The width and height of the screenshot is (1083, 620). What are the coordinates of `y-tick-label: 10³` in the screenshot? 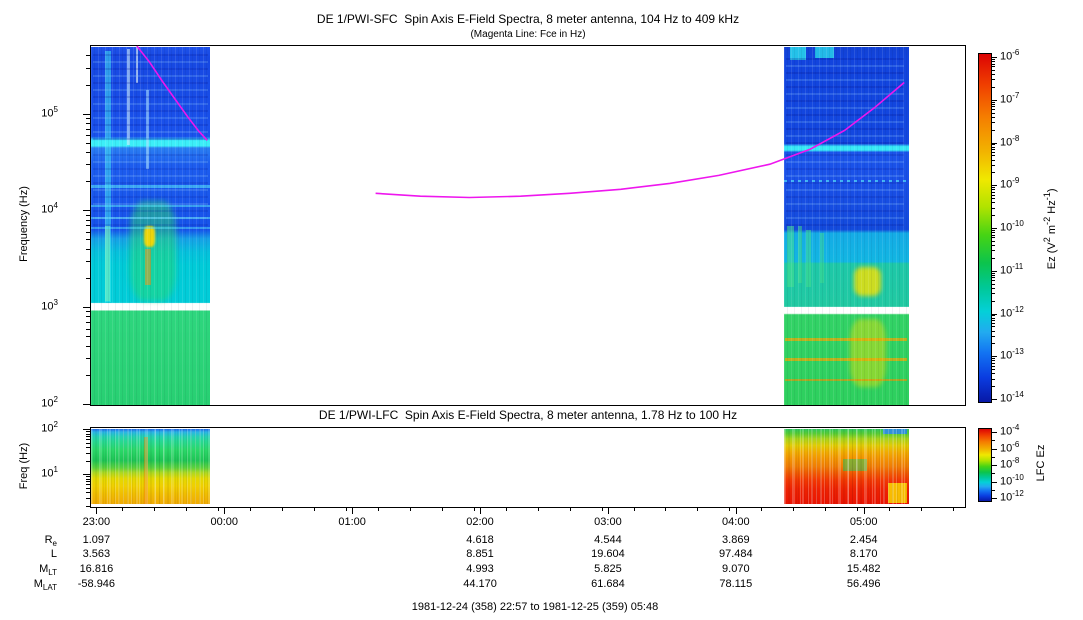 It's located at (49, 305).